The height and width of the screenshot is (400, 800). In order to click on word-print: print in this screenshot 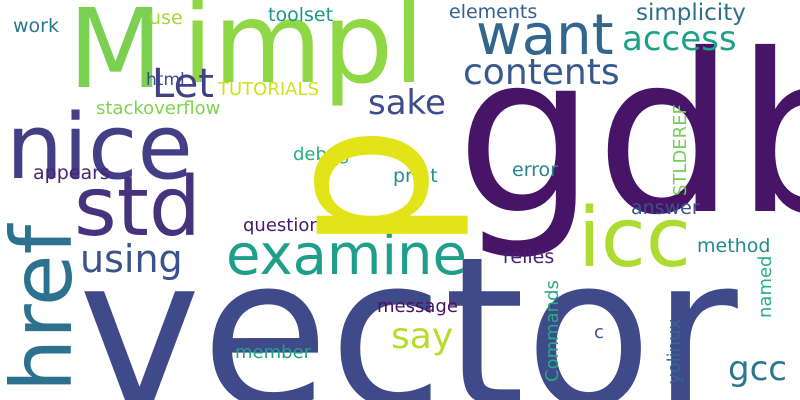, I will do `click(415, 176)`.